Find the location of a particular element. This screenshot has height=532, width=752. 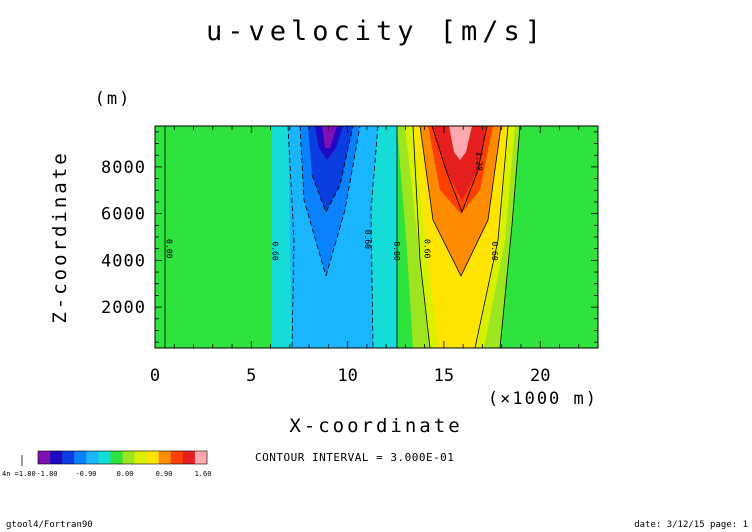

footer-right: date: 3/12/15 page: 1 is located at coordinates (691, 525).